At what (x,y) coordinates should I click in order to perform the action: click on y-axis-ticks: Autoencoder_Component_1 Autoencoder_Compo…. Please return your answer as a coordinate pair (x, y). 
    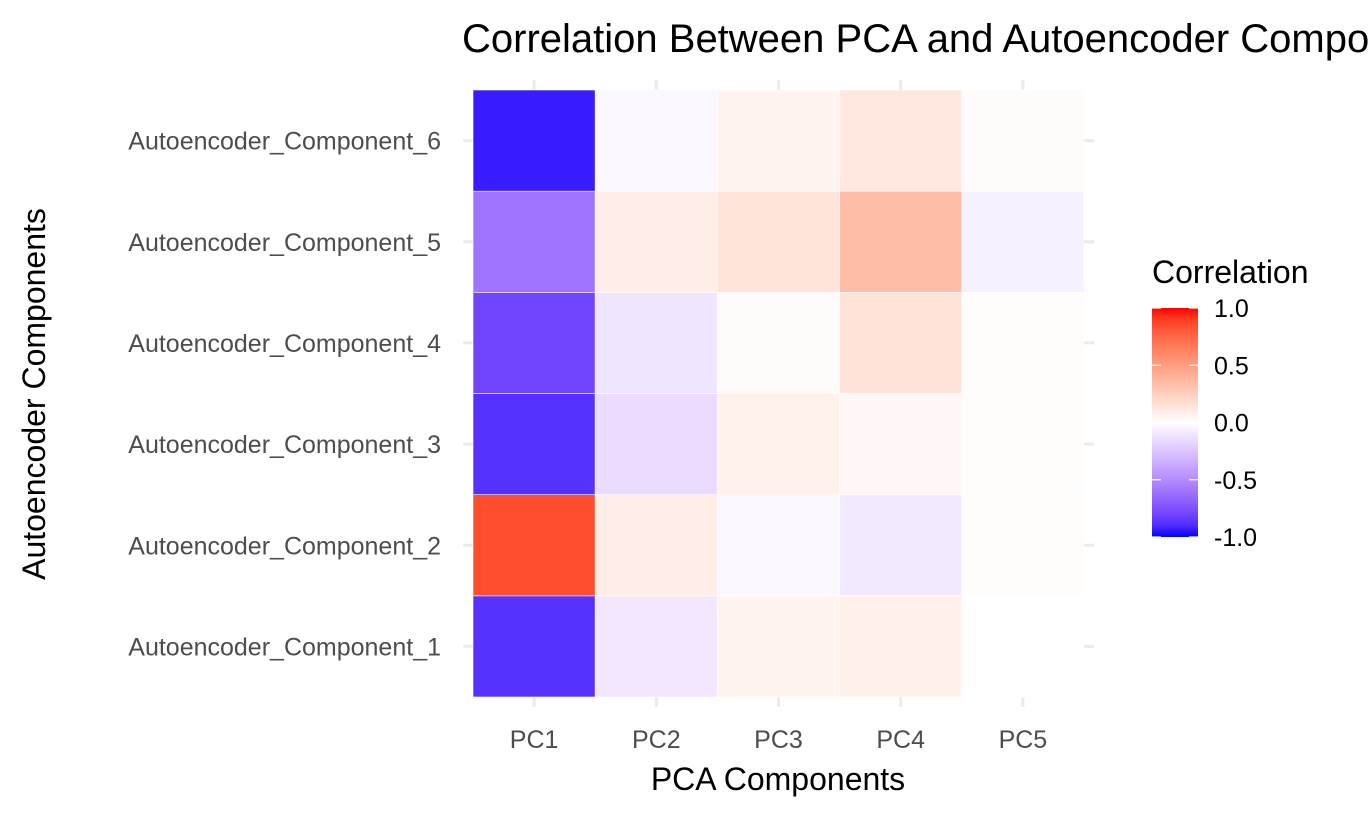
    Looking at the image, I should click on (284, 395).